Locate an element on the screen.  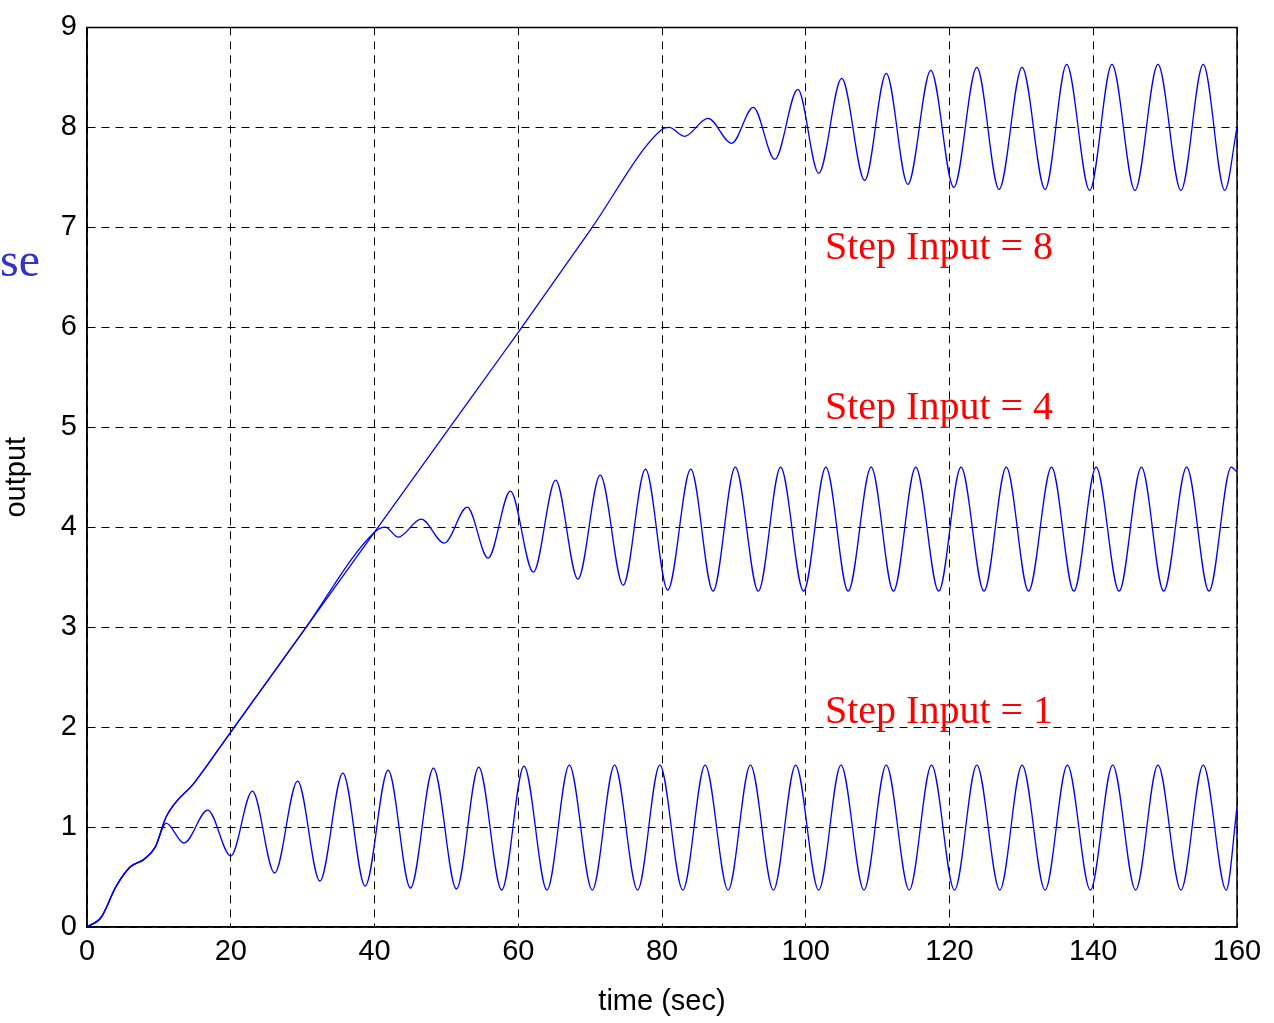
y-tick-label: 9 is located at coordinates (68, 25).